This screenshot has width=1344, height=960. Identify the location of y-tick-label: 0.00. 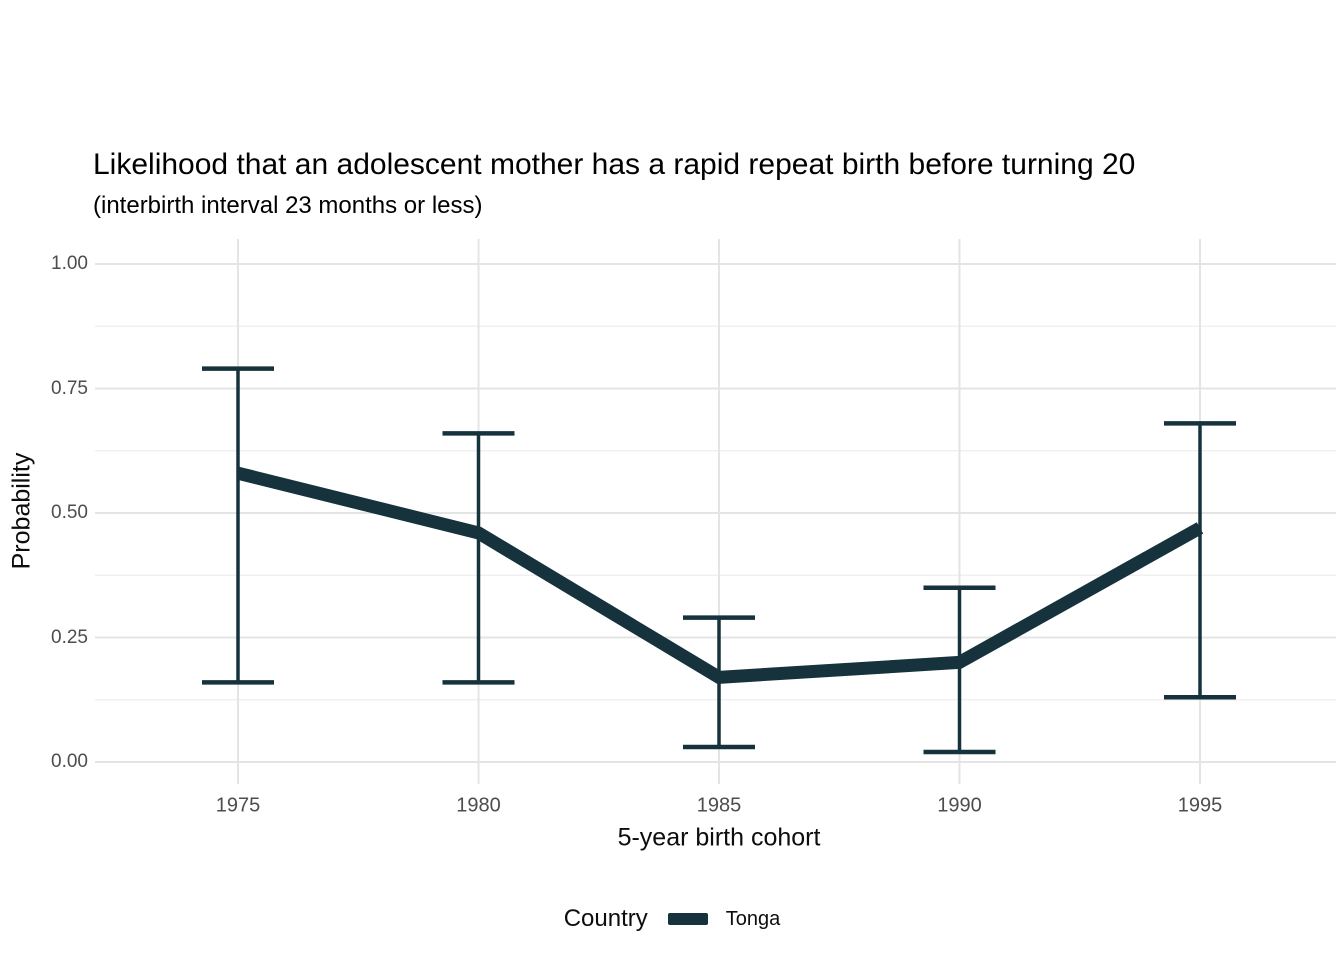
(69, 761).